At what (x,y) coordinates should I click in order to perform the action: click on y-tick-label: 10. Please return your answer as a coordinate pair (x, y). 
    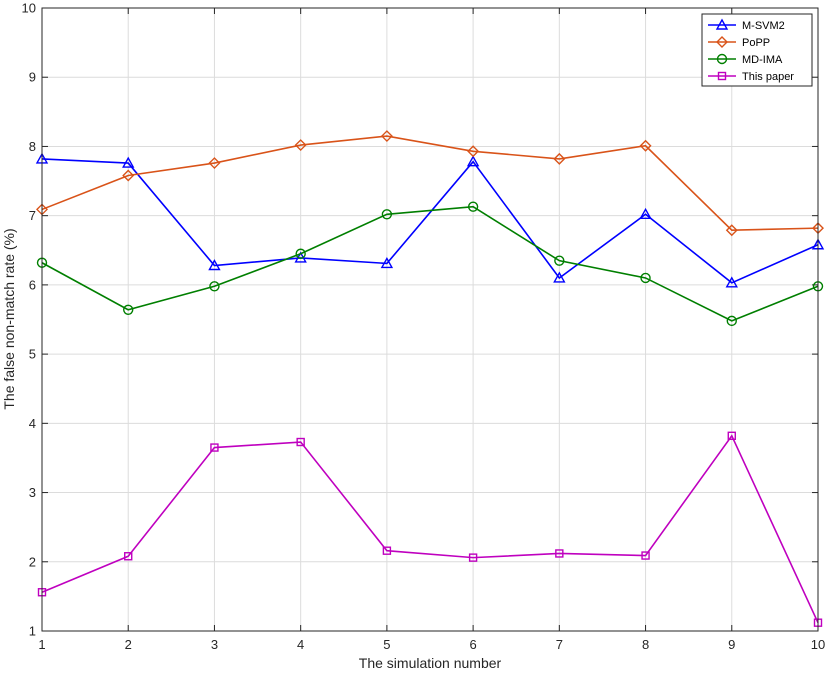
    Looking at the image, I should click on (29, 8).